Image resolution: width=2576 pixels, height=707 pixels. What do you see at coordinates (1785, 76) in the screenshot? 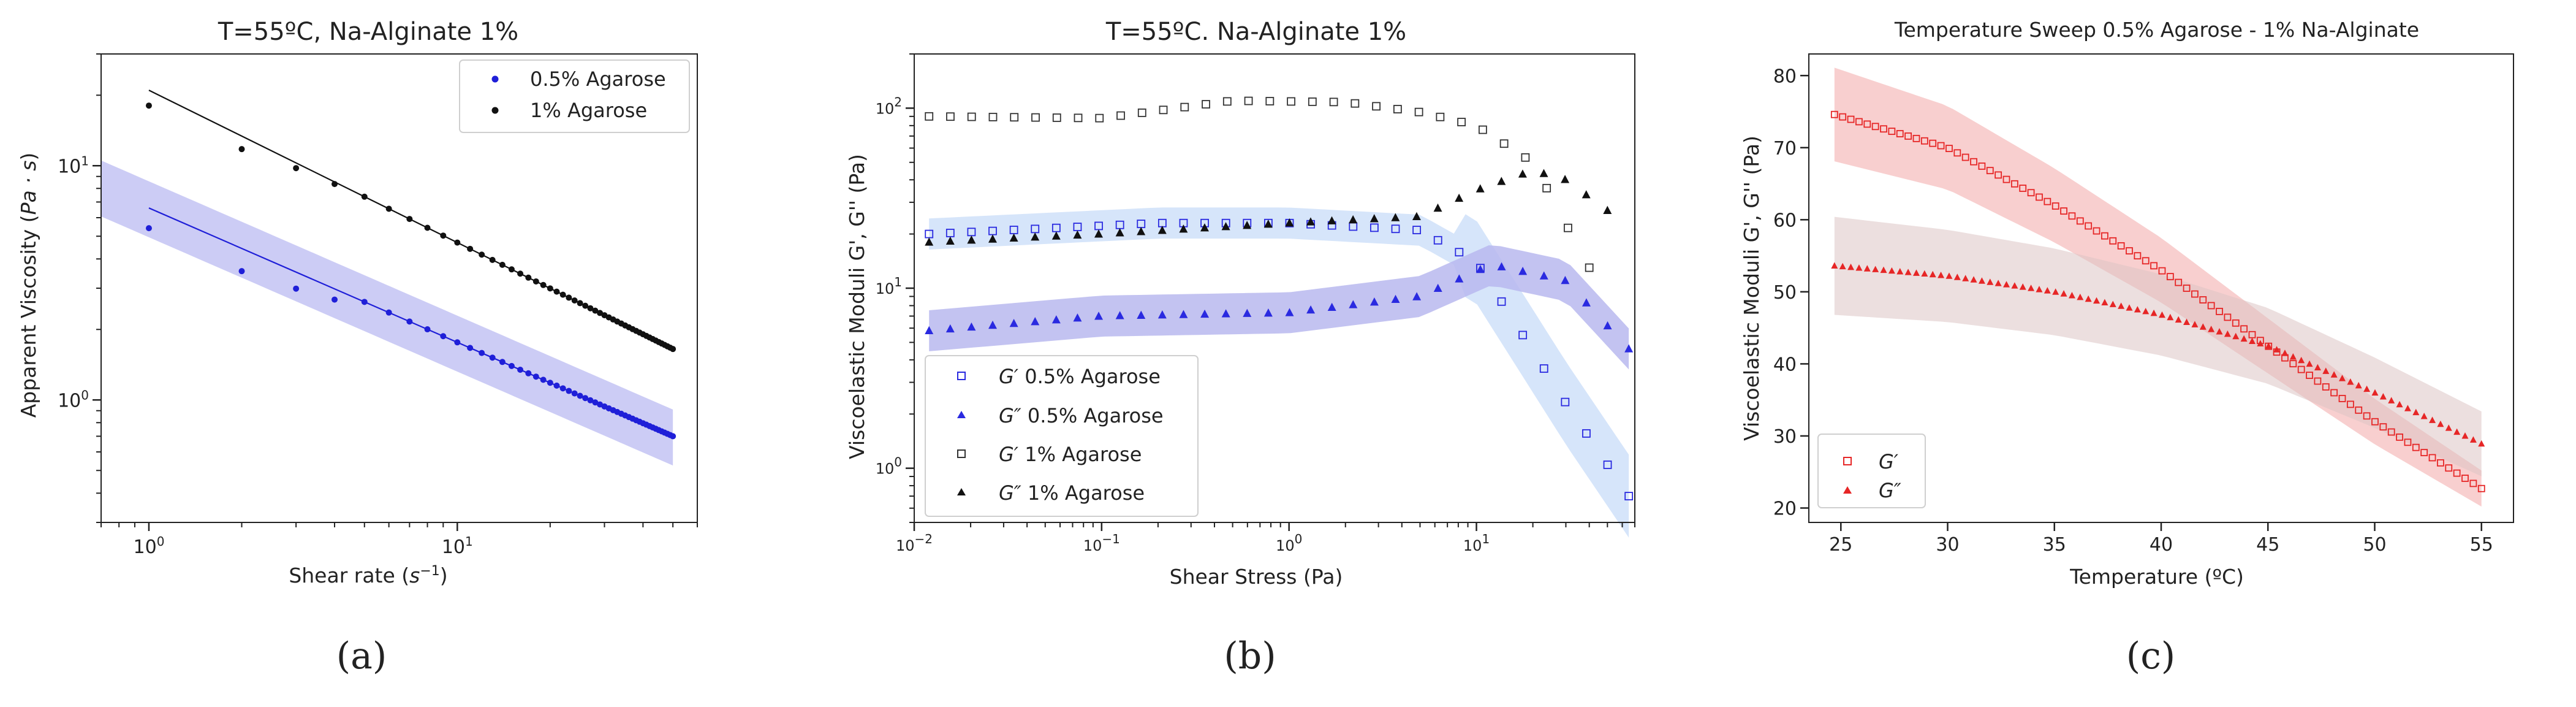
I see `panel-c-y-tick-label: 80` at bounding box center [1785, 76].